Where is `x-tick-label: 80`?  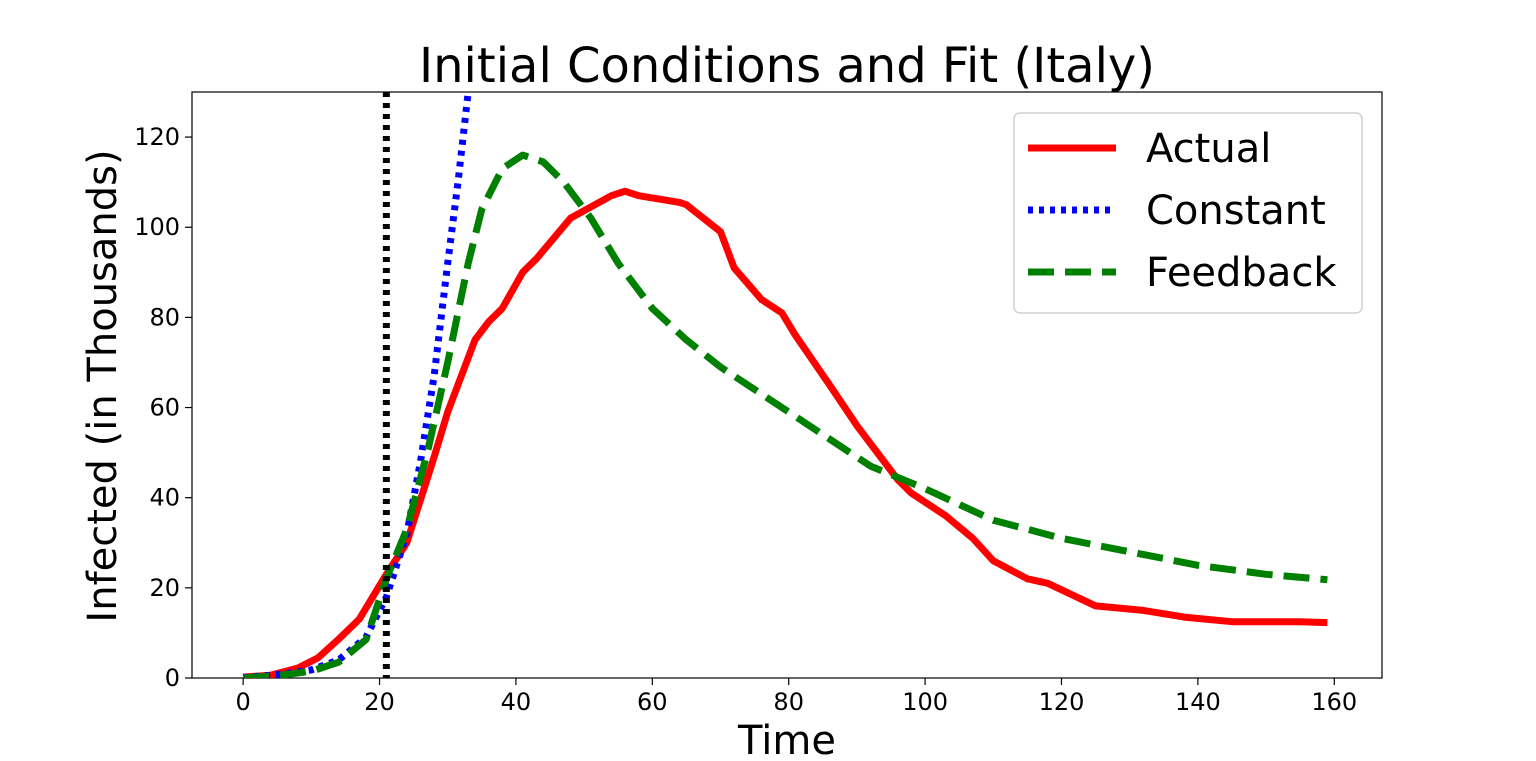
x-tick-label: 80 is located at coordinates (788, 702).